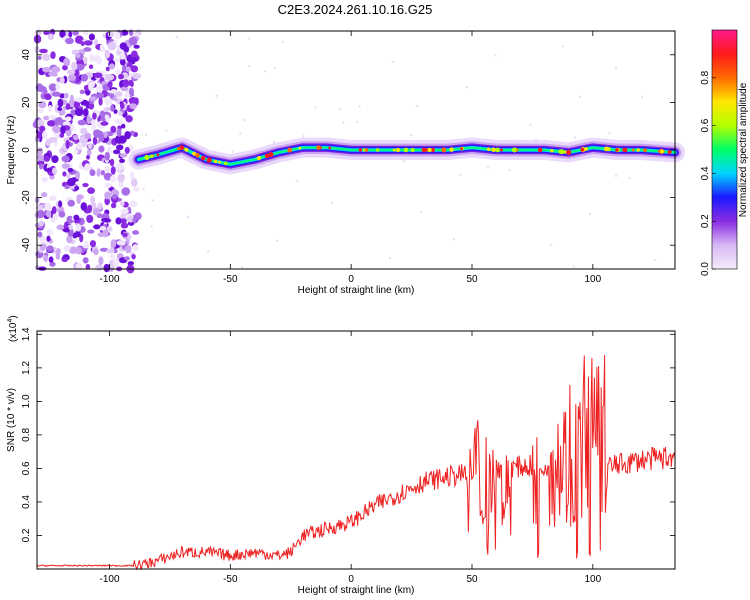  I want to click on colorbar-tick-label: 0.0, so click(705, 269).